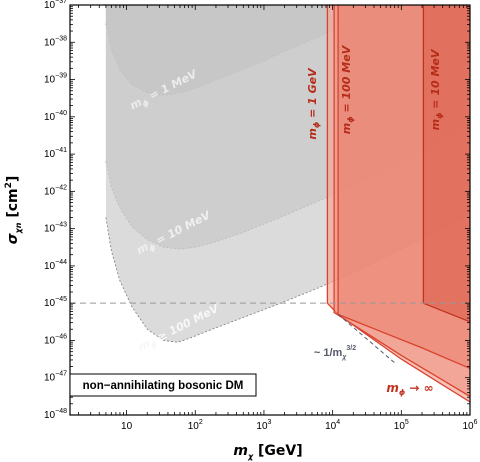 The height and width of the screenshot is (462, 480). Describe the element at coordinates (55, 414) in the screenshot. I see `y-tick-label: 10−48` at that location.